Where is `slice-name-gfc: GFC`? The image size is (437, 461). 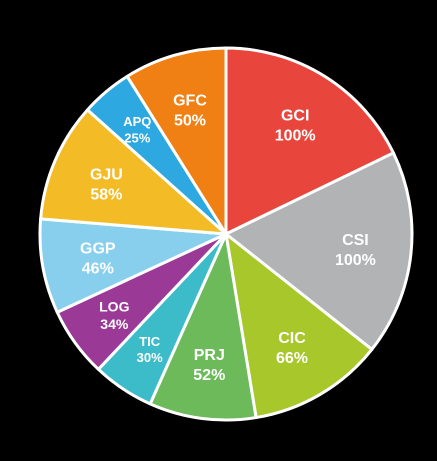 slice-name-gfc: GFC is located at coordinates (190, 101).